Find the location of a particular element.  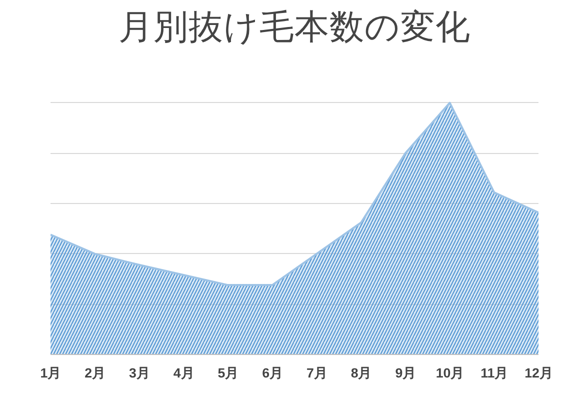

x-tick-label: 5月 is located at coordinates (228, 373).